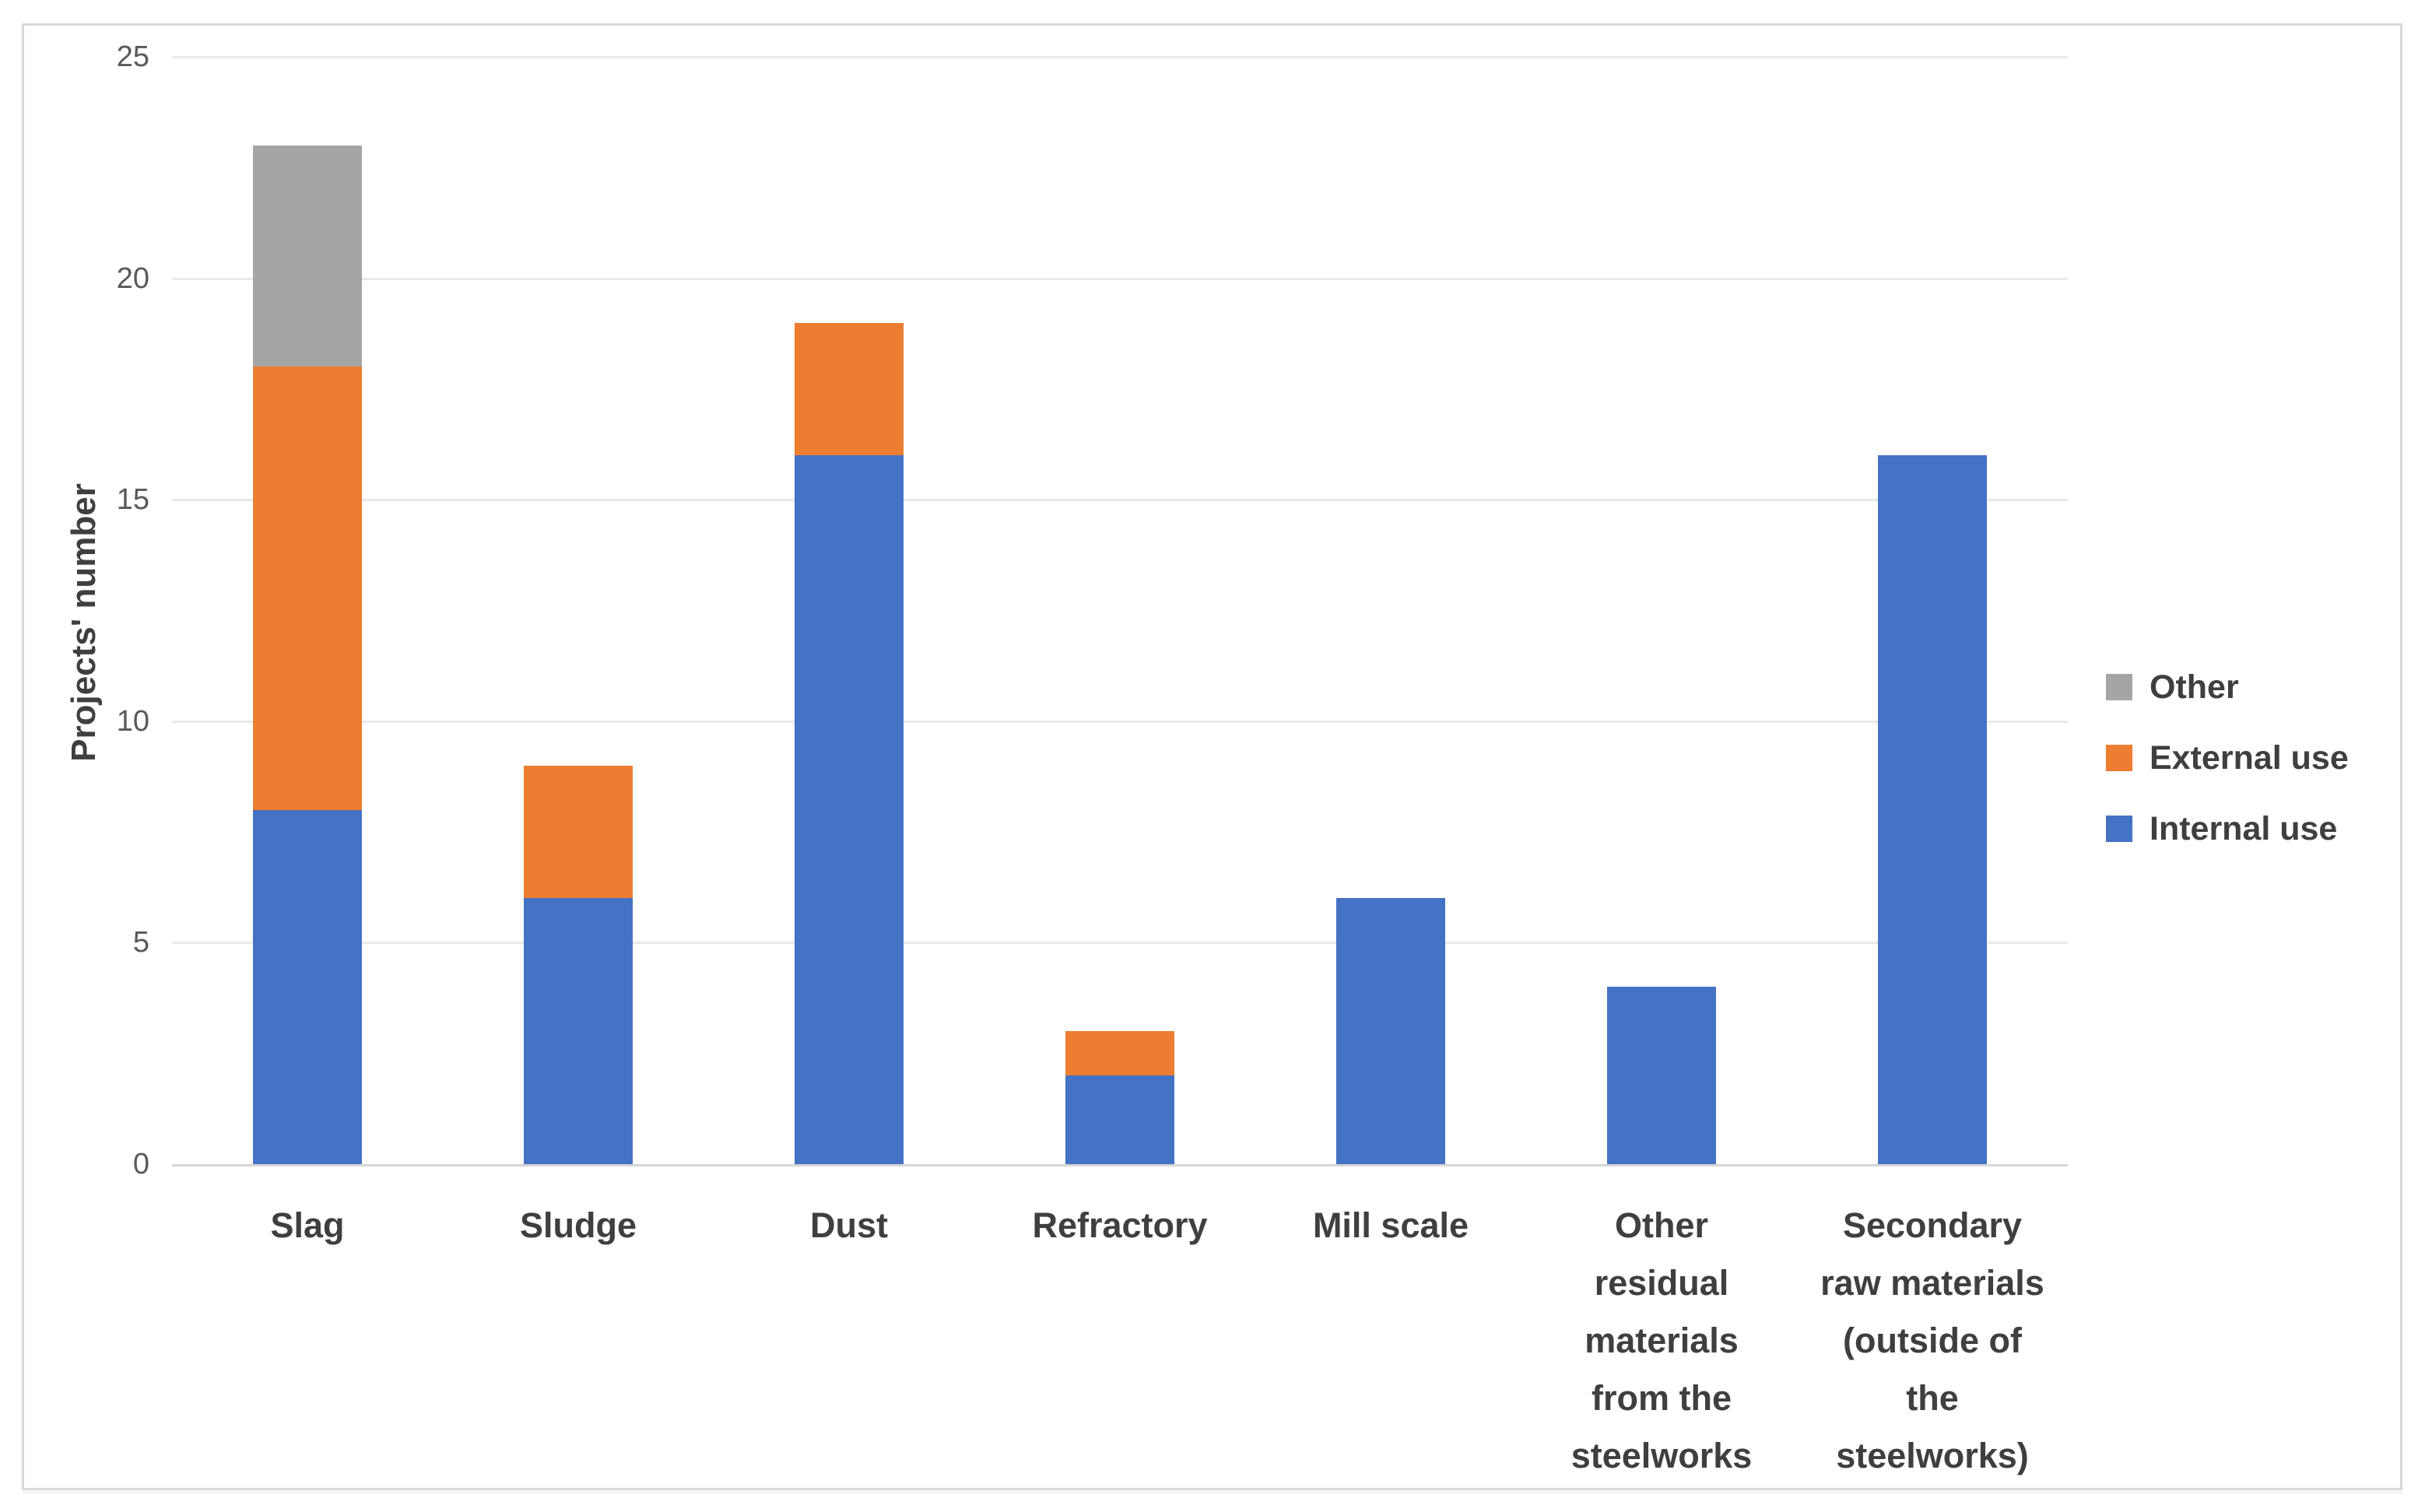  What do you see at coordinates (2119, 758) in the screenshot?
I see `legend-swatch-external-use` at bounding box center [2119, 758].